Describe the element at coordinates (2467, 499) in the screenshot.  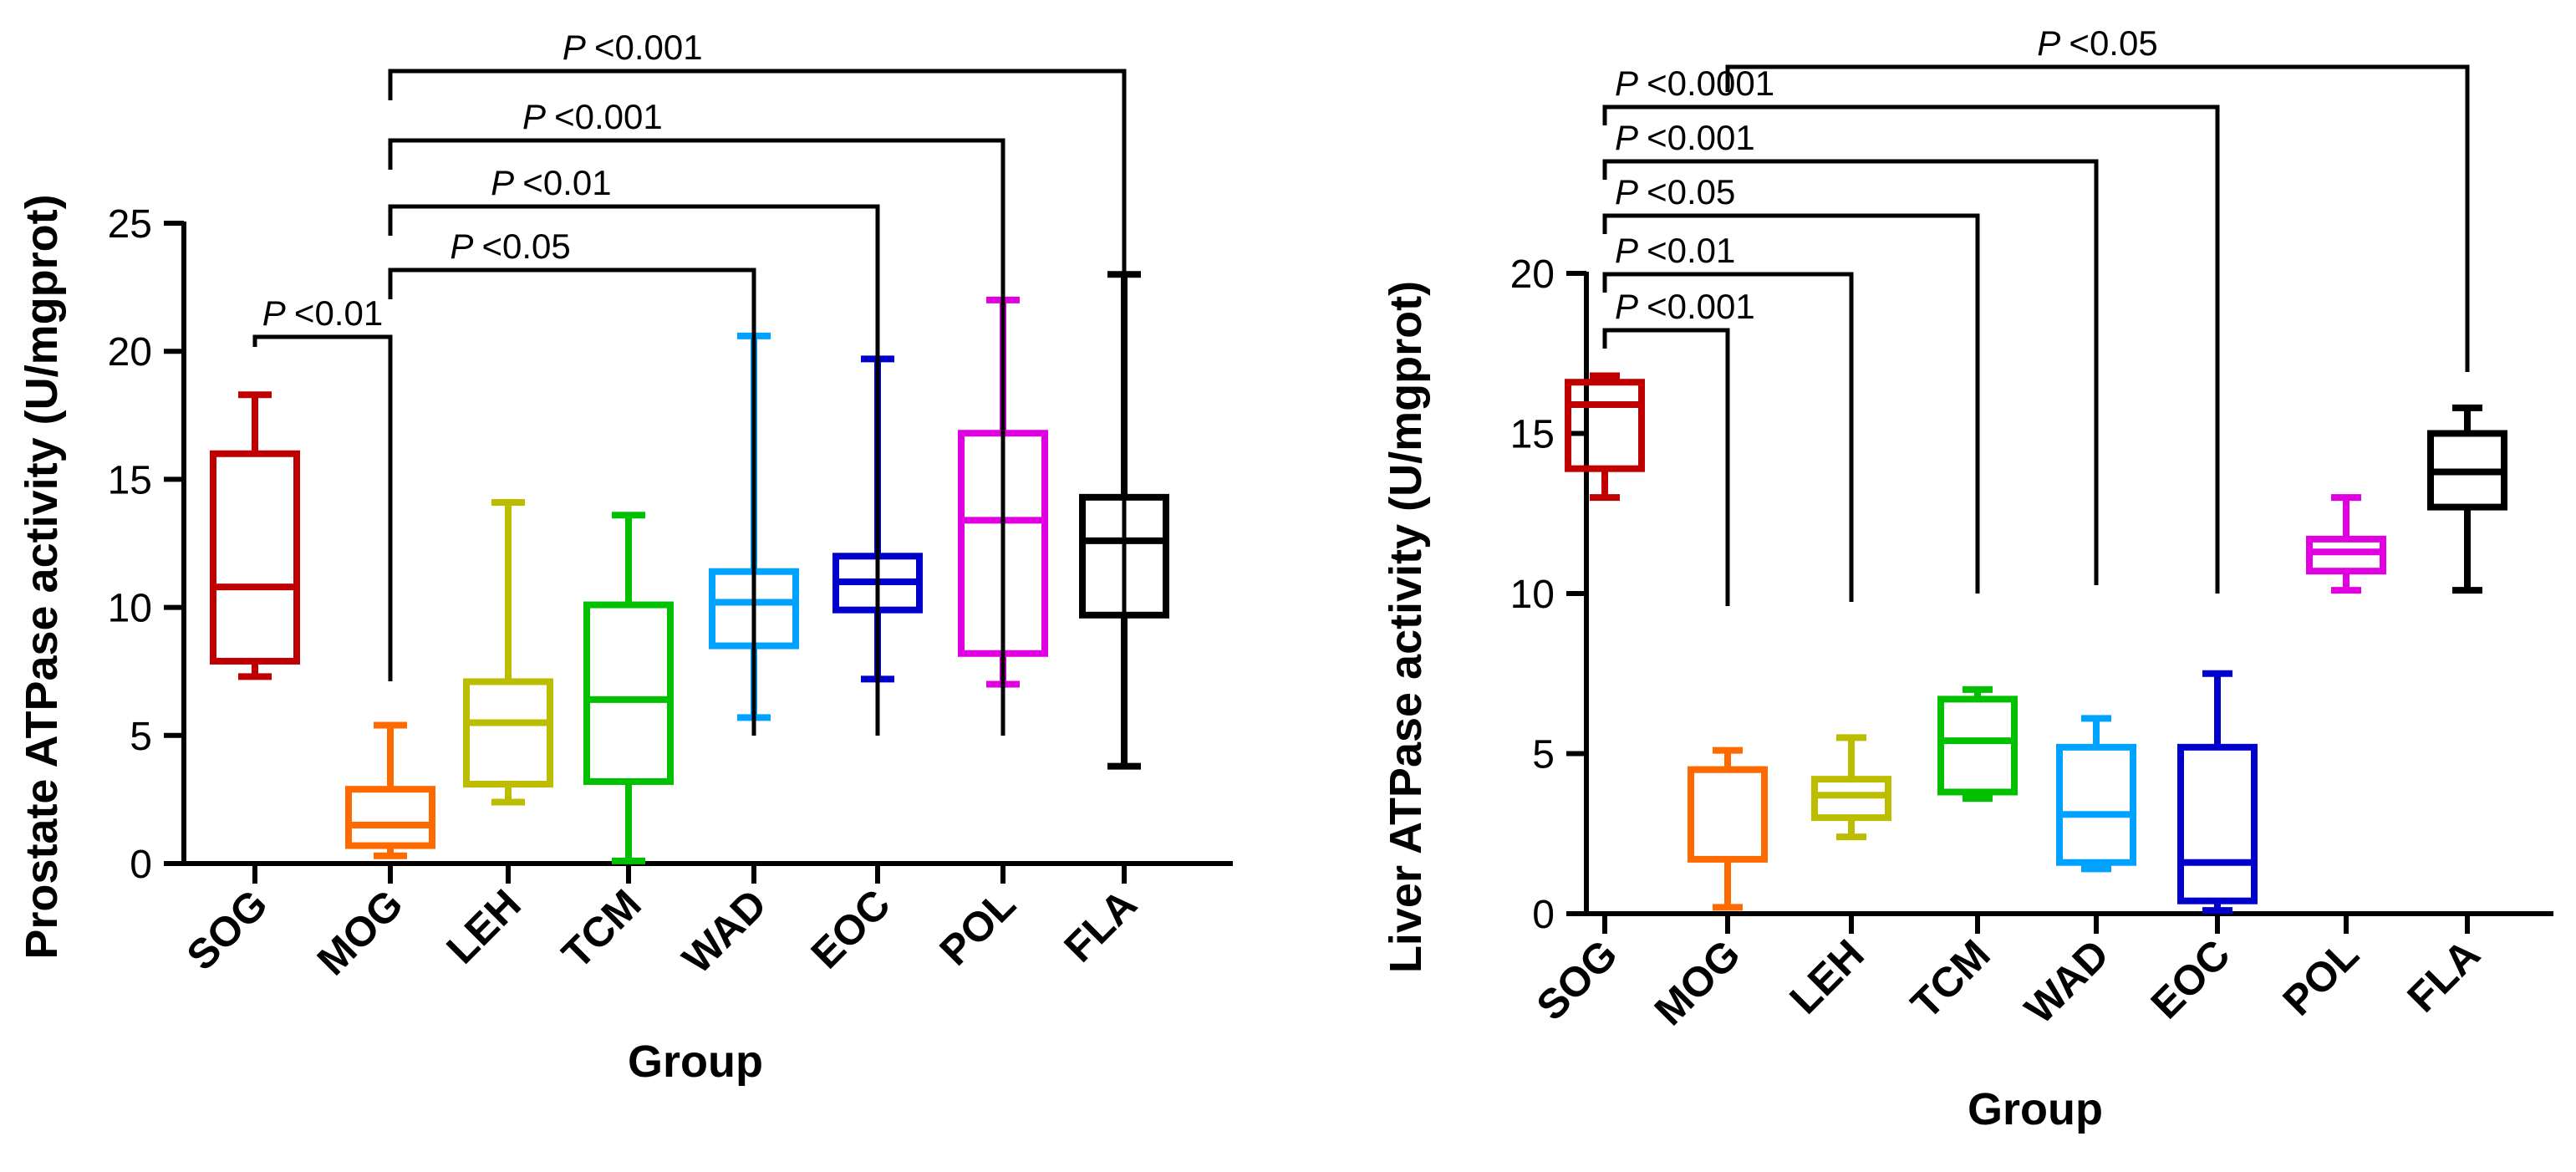
I see `box-fla` at that location.